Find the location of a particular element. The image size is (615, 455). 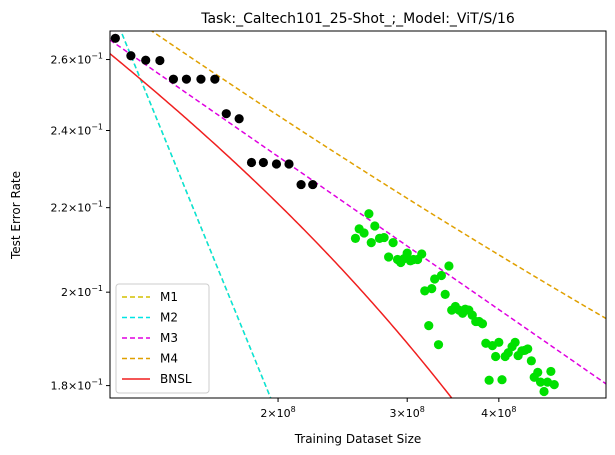

legend-label-m3: M3 is located at coordinates (169, 338).